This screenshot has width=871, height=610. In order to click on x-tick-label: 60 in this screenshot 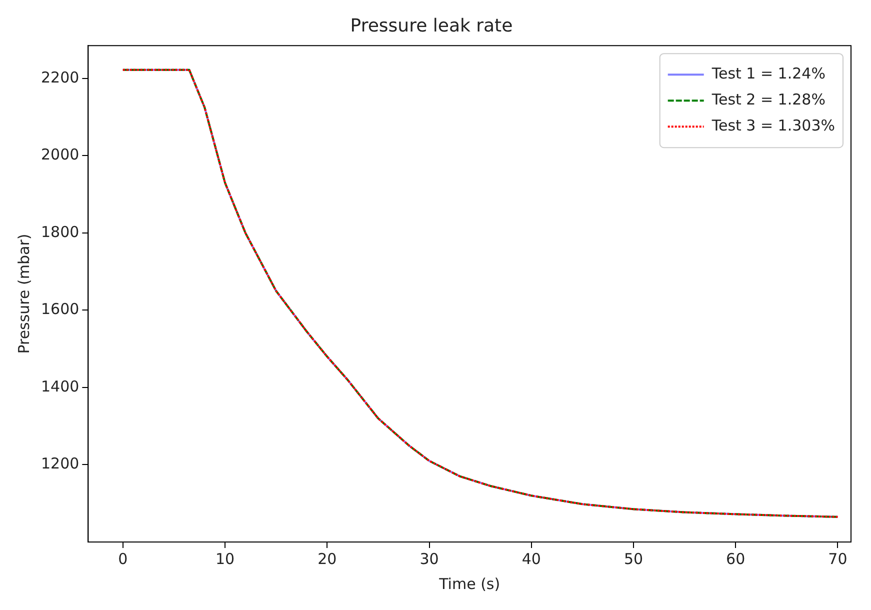, I will do `click(736, 559)`.